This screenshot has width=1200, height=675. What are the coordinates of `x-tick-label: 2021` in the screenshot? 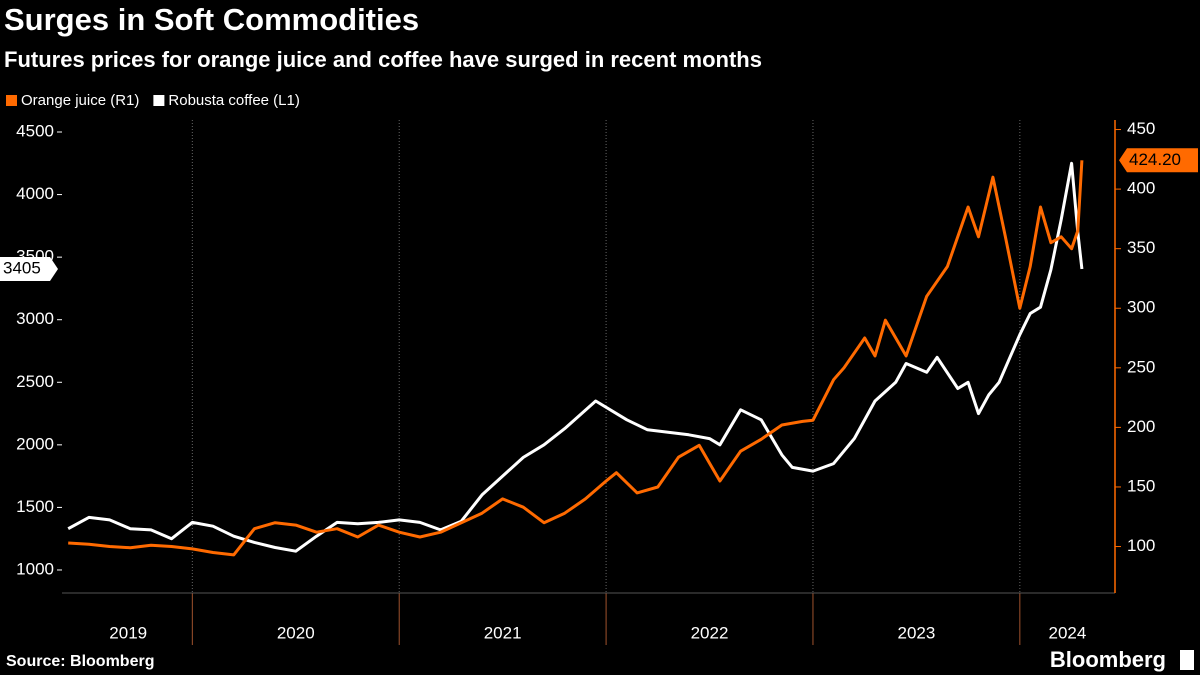 It's located at (503, 632).